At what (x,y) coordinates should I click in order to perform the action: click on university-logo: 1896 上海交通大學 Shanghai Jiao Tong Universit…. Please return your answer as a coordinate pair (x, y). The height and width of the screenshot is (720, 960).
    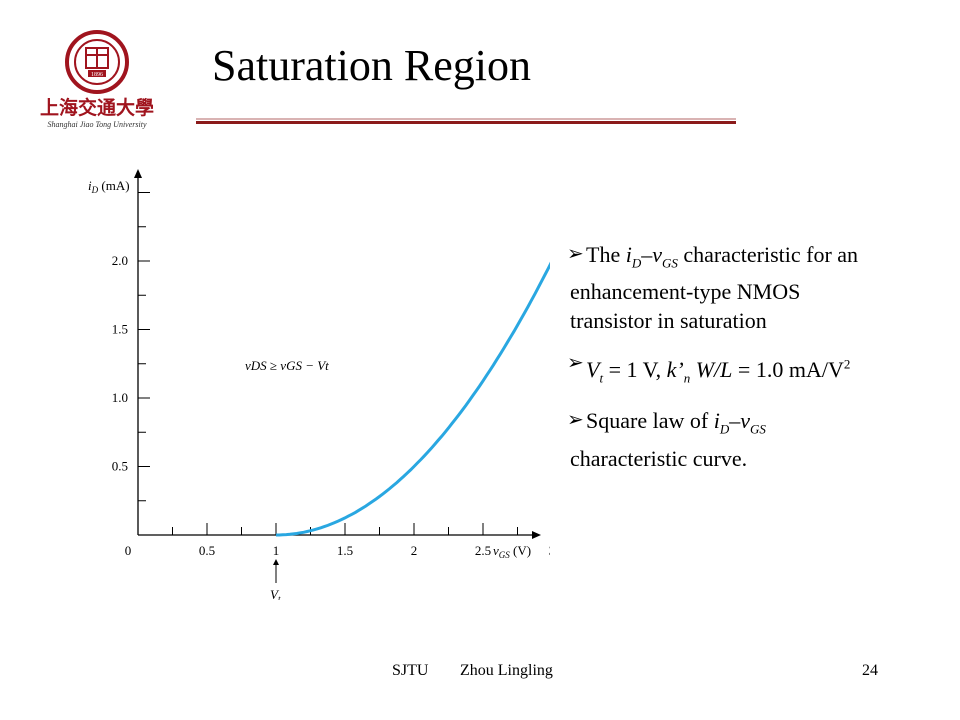
    Looking at the image, I should click on (97, 79).